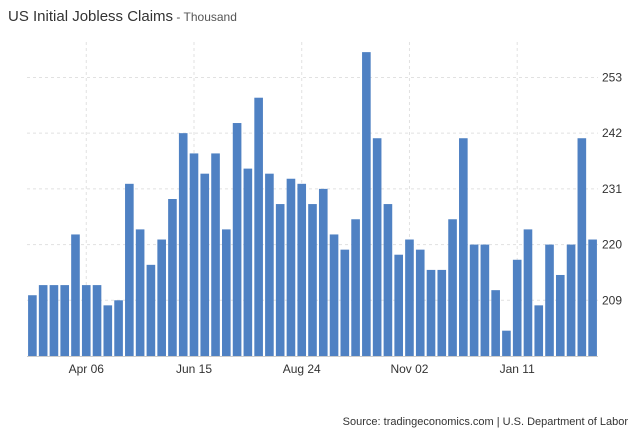 This screenshot has height=437, width=640. I want to click on y-tick-label: 220, so click(612, 245).